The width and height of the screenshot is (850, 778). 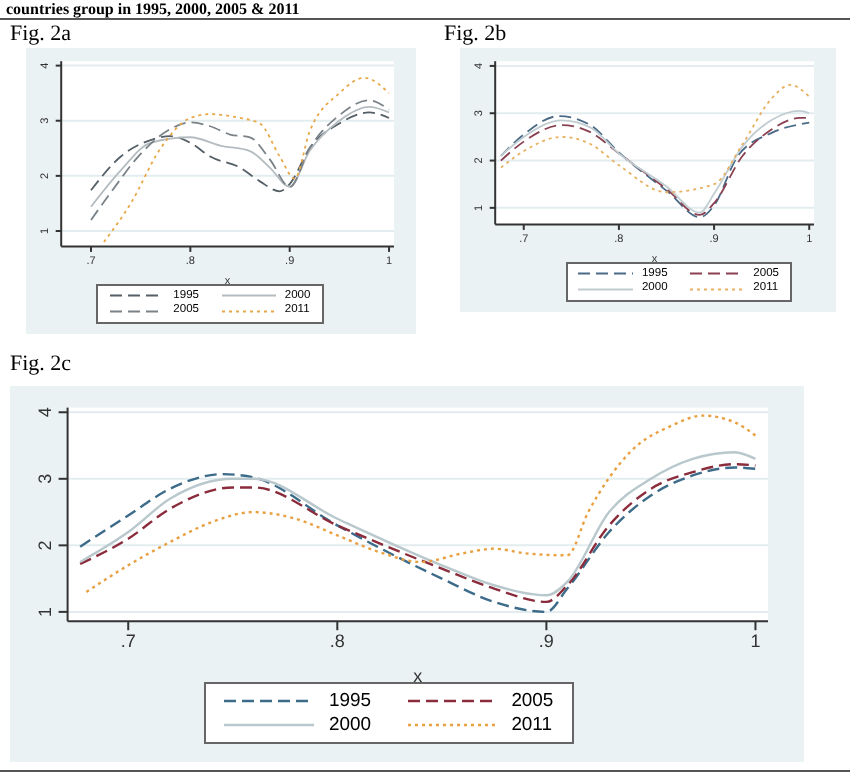 What do you see at coordinates (546, 640) in the screenshot?
I see `x-tick-label: .9` at bounding box center [546, 640].